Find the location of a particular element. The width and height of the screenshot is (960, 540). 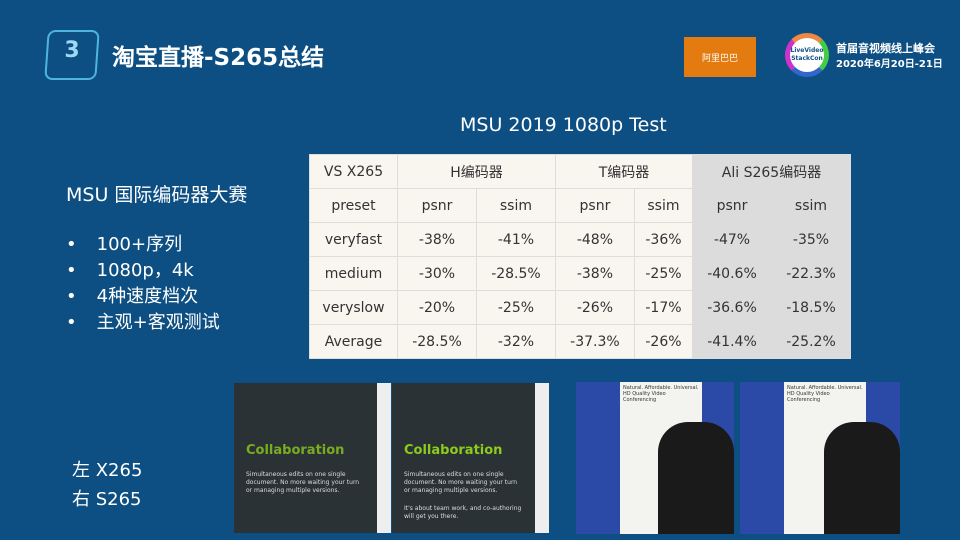

table-row: veryfast -38% -41% -48% -36% -47% -35% is located at coordinates (580, 239).